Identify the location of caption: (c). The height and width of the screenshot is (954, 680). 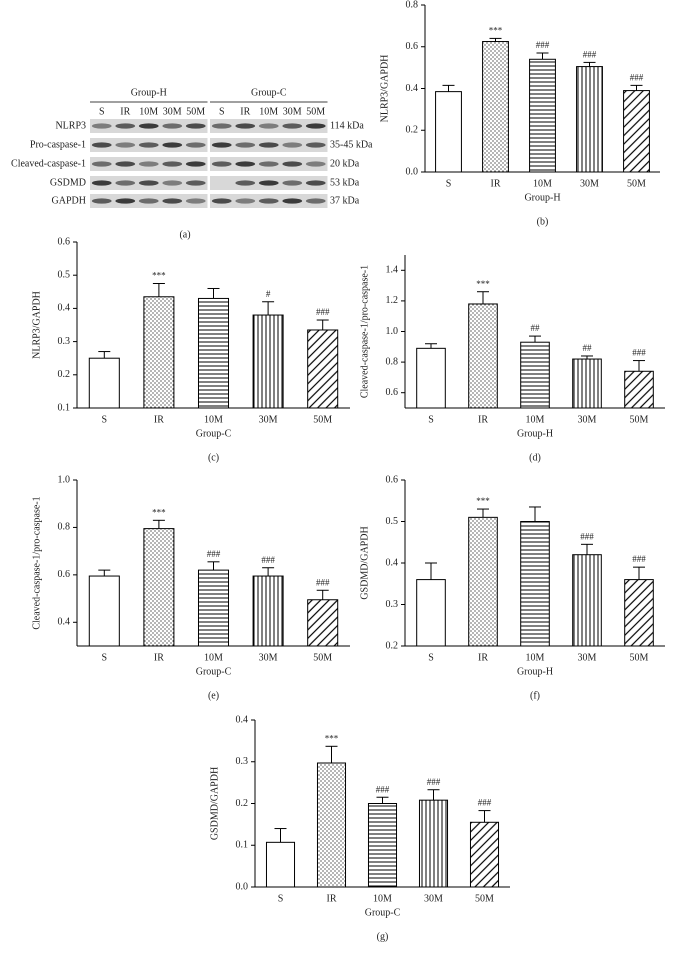
(213, 457).